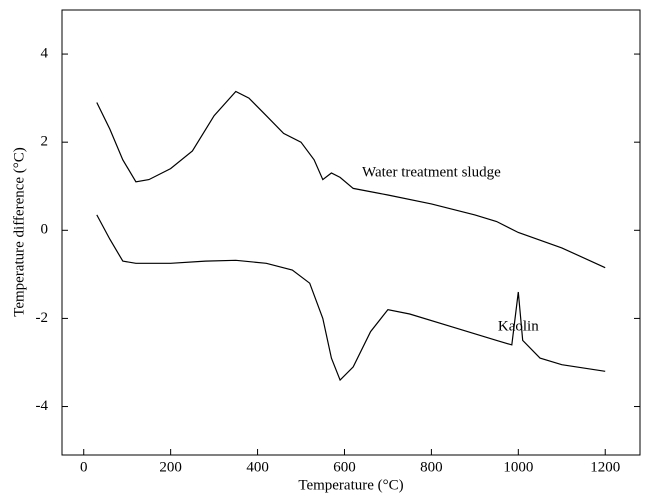 The height and width of the screenshot is (497, 646). What do you see at coordinates (518, 467) in the screenshot?
I see `x-tick-label: 1000` at bounding box center [518, 467].